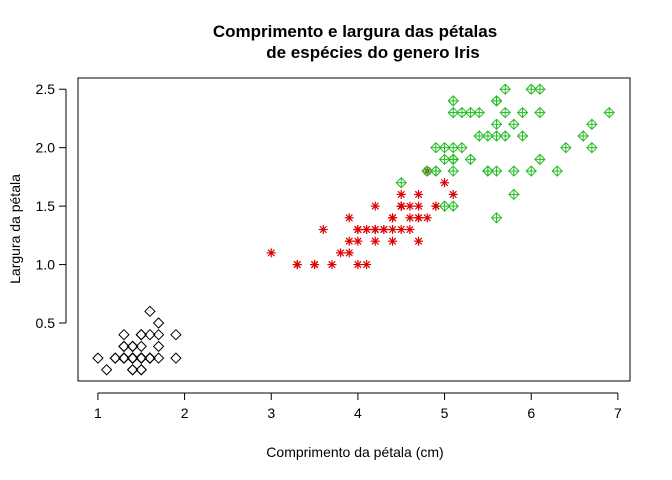 This screenshot has width=672, height=480. Describe the element at coordinates (355, 31) in the screenshot. I see `chart-title-line-1: Comprimento e largura das pétalas` at that location.